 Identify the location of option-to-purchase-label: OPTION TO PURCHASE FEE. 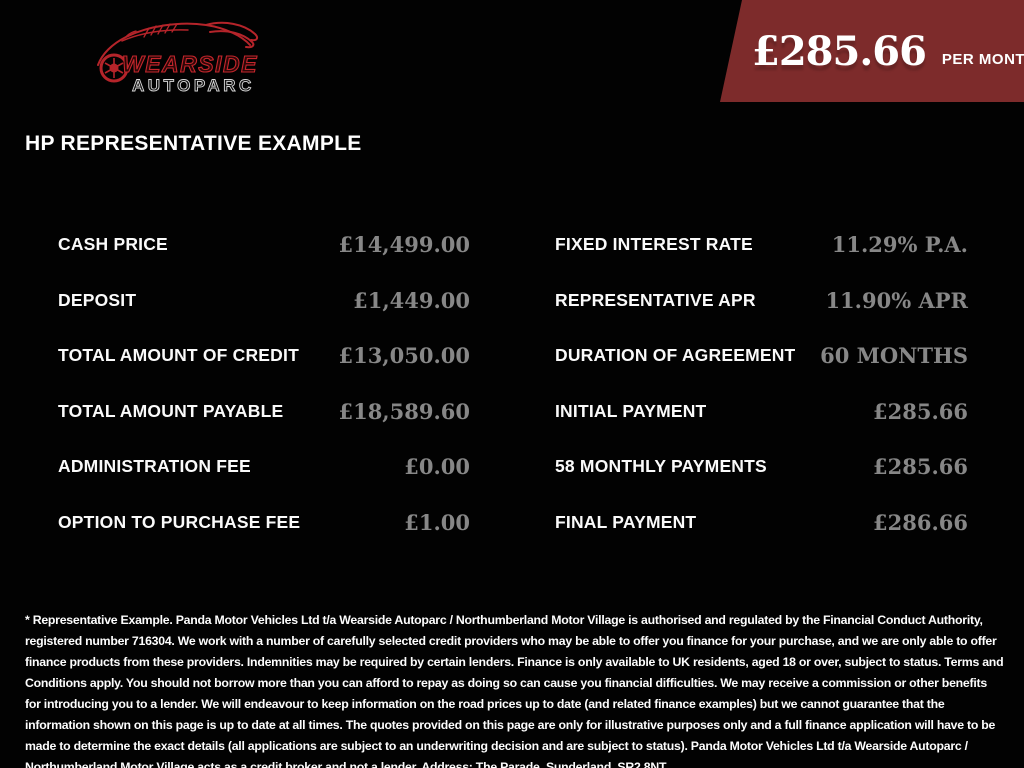
(179, 521).